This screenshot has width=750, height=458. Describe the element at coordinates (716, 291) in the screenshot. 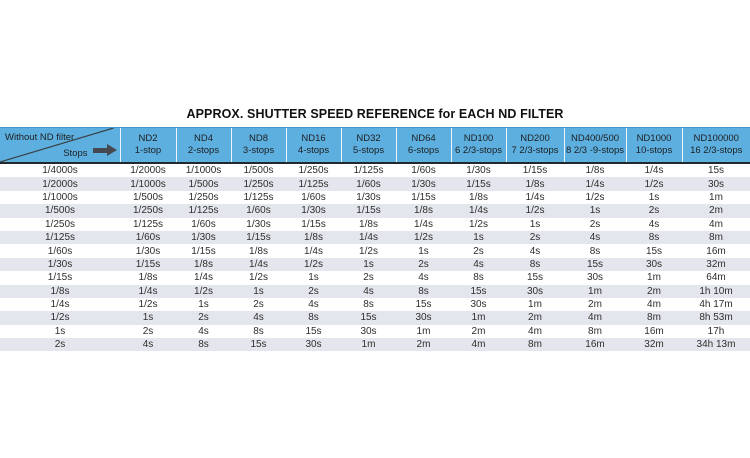

I see `table-cell: 1h 10m` at that location.